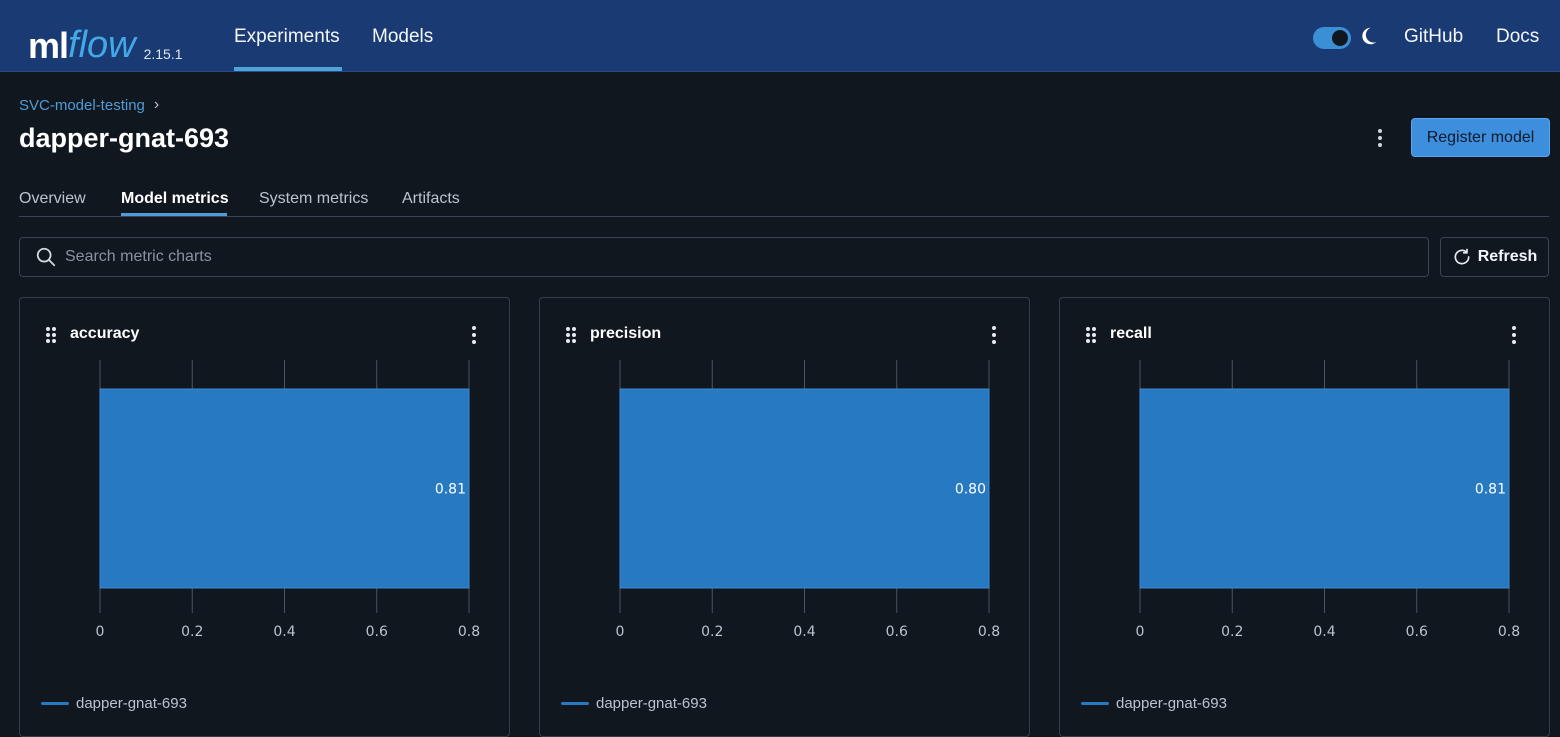 This screenshot has height=737, width=1560. I want to click on bar-chart-accuracy: 0 0.2 0.4 0.6 0.8 0.81, so click(288, 500).